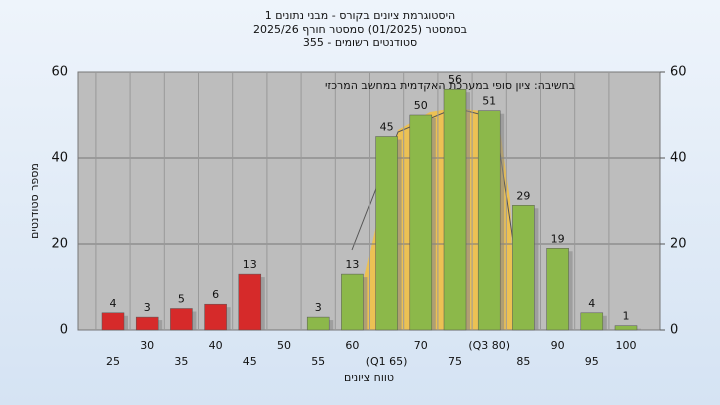 The image size is (720, 405). Describe the element at coordinates (421, 105) in the screenshot. I see `value-label: 50` at that location.